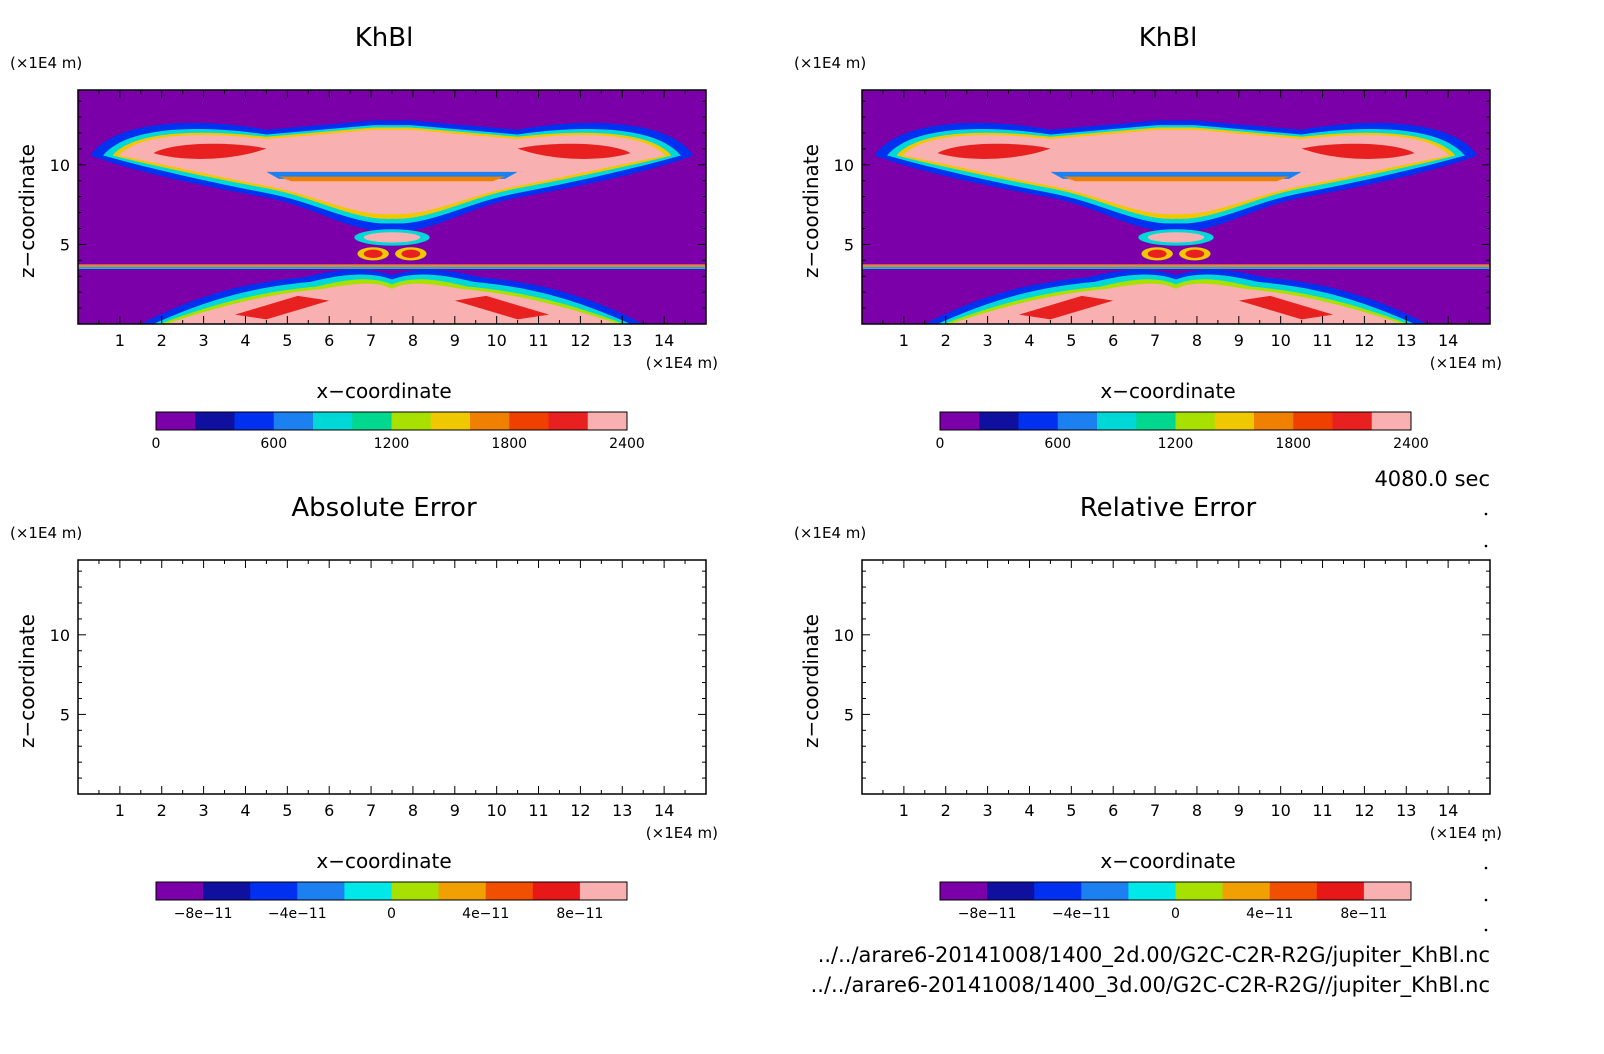 The height and width of the screenshot is (1054, 1604). Describe the element at coordinates (392, 444) in the screenshot. I see `colorbar-tick-label: 1200` at that location.